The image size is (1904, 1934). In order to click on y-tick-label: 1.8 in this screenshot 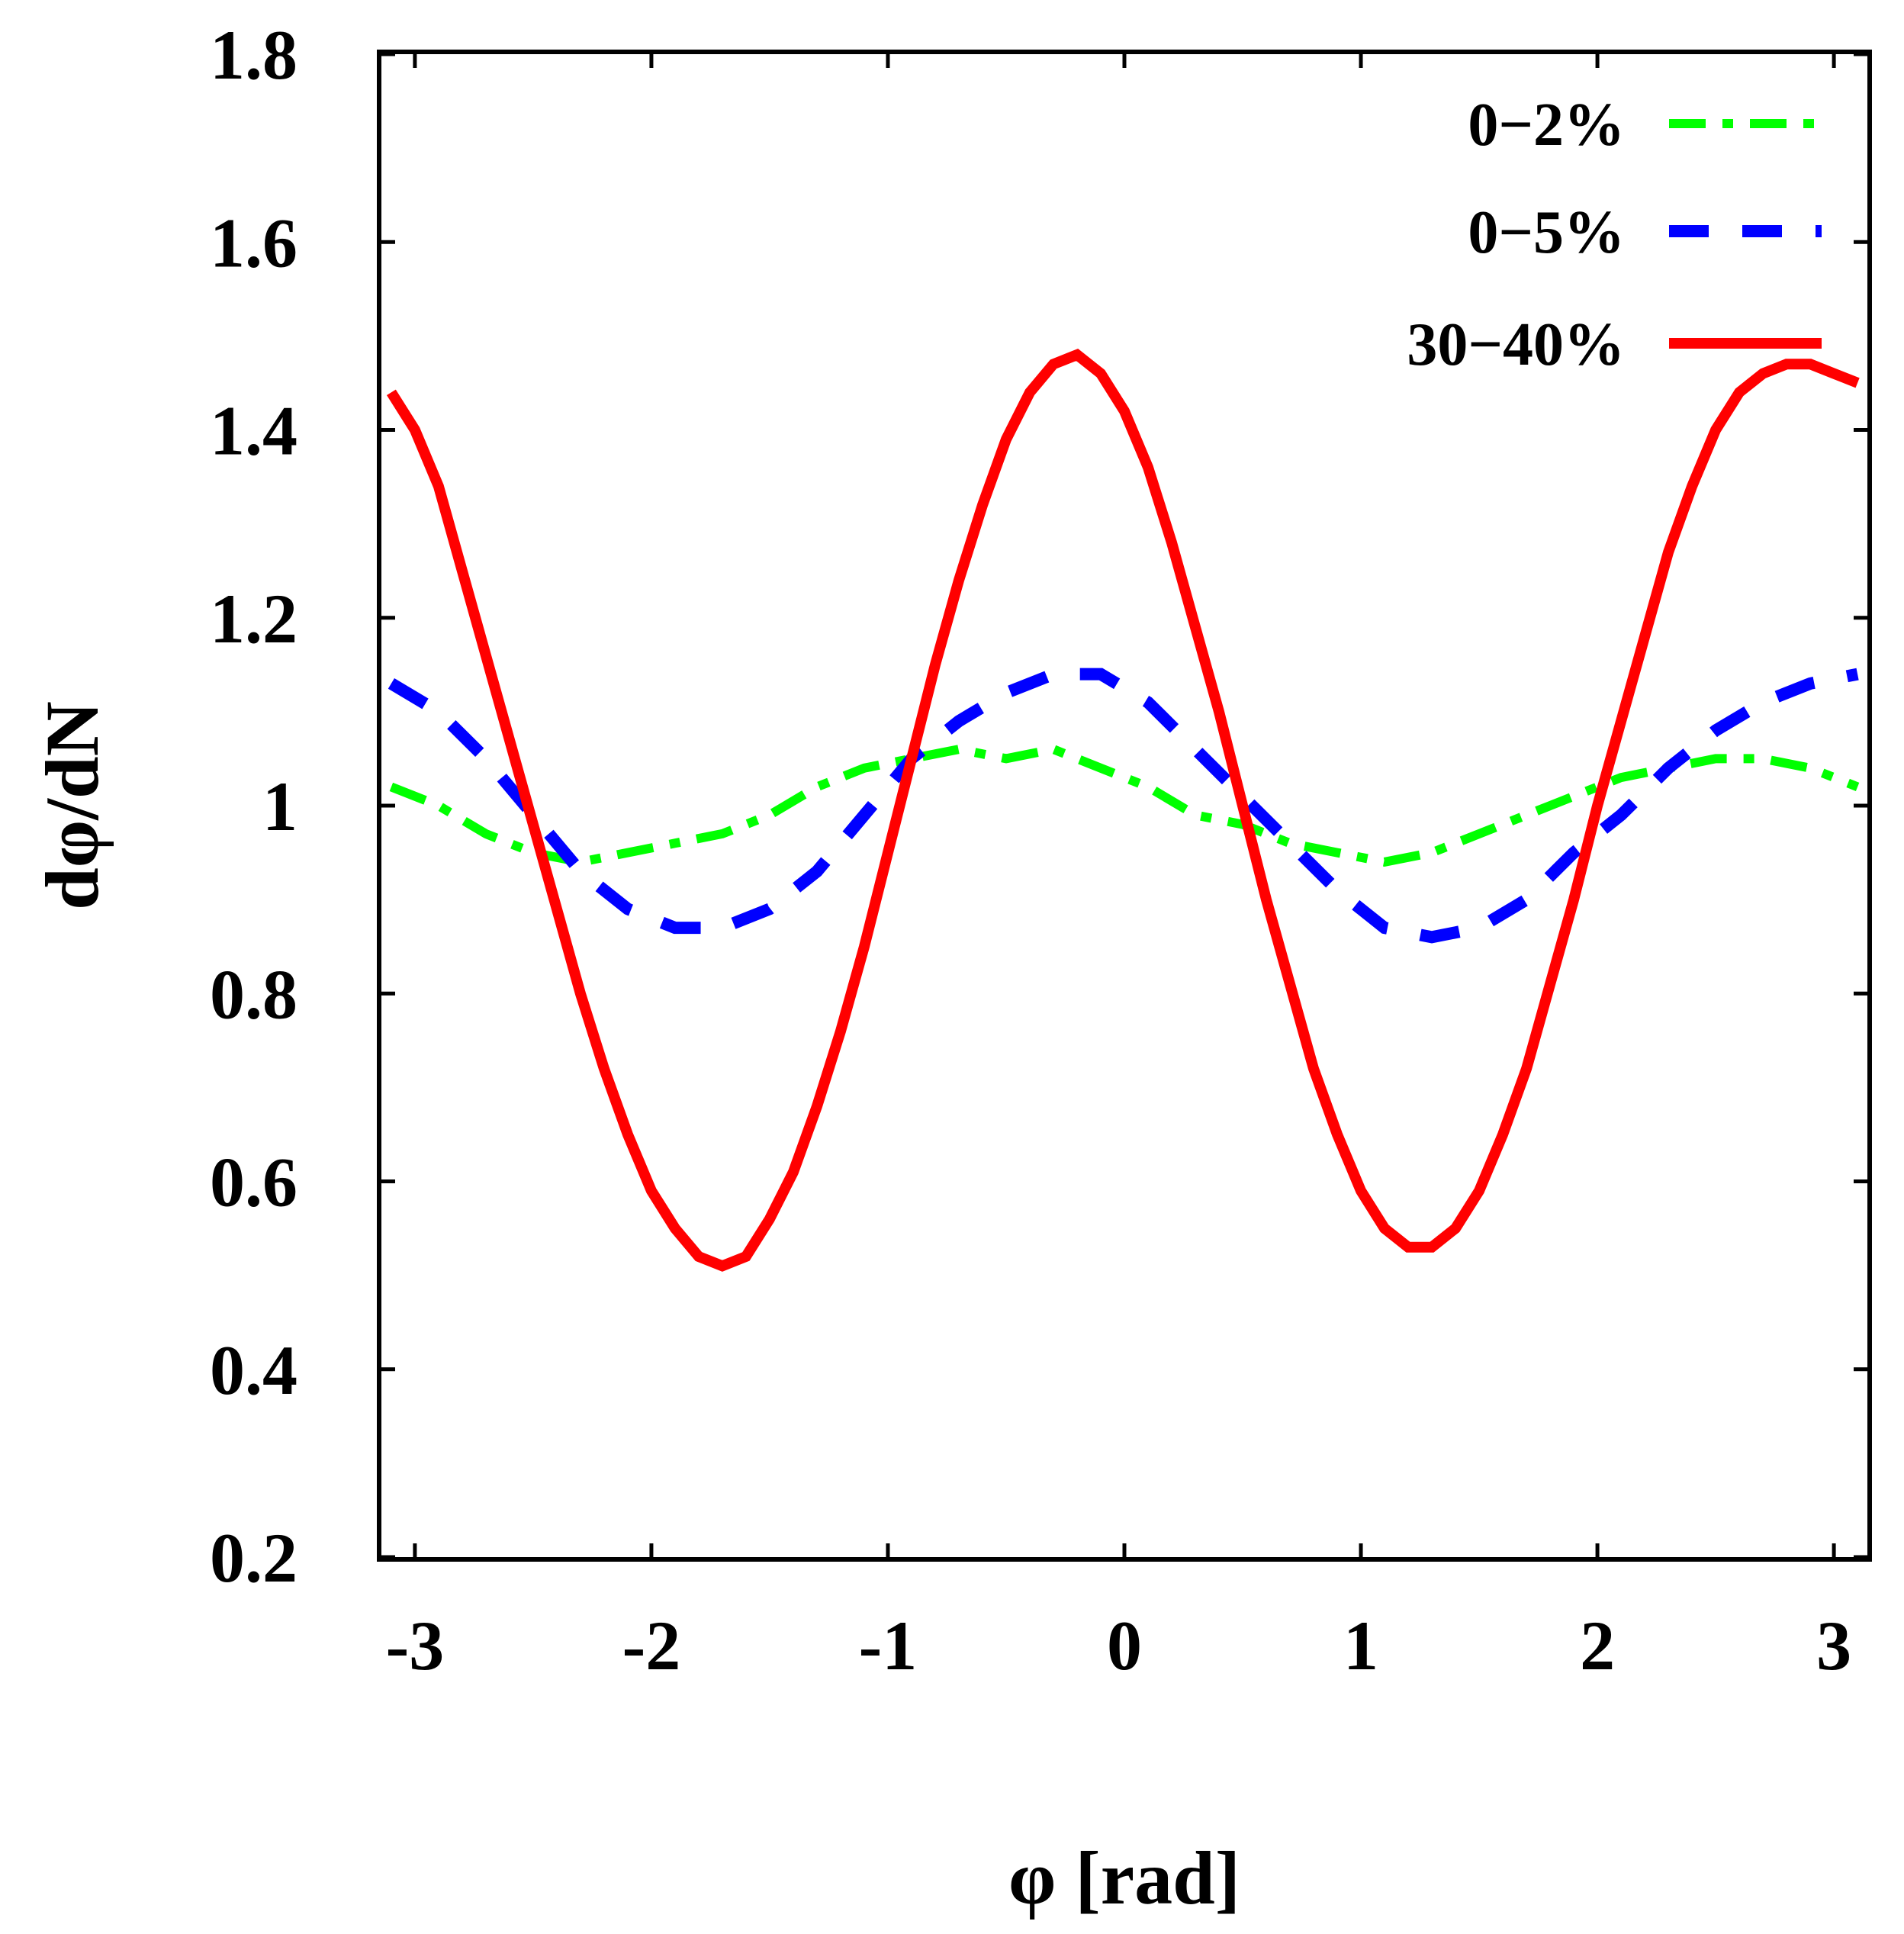, I will do `click(254, 55)`.